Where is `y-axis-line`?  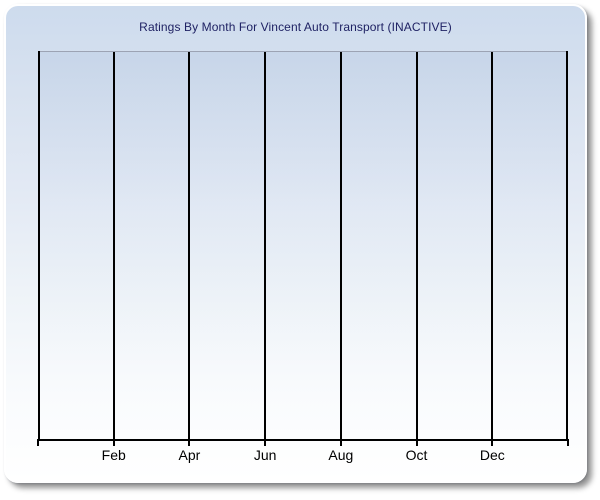 y-axis-line is located at coordinates (39, 246).